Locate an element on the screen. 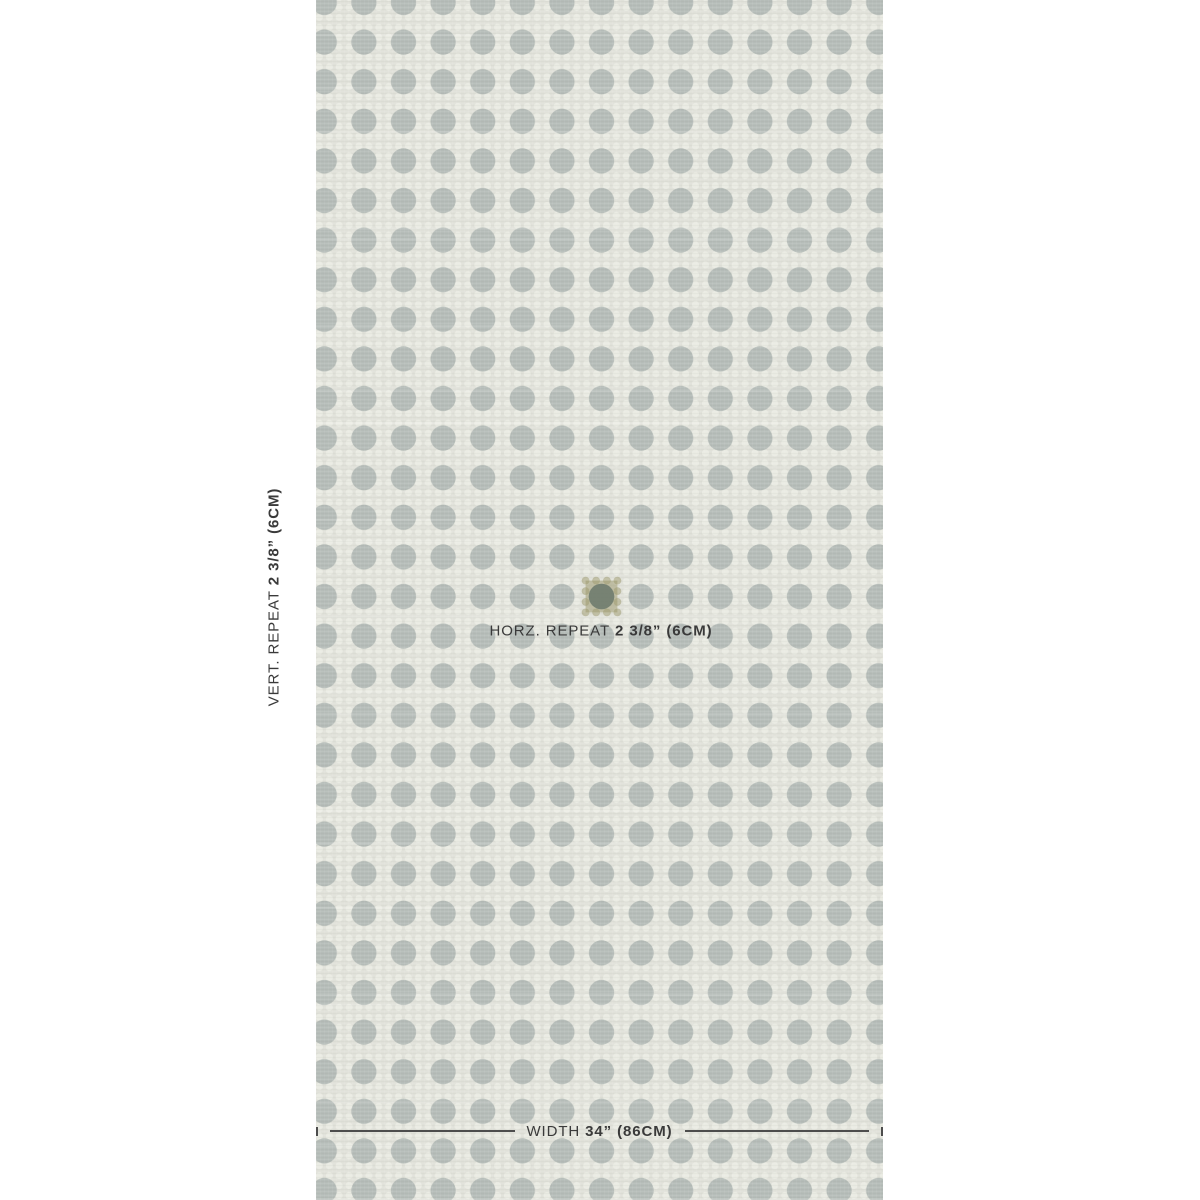 This screenshot has height=1200, width=1200. horizontal-repeat-annotation: HORZ. REPEAT 2 3/8” (6CM) is located at coordinates (600, 631).